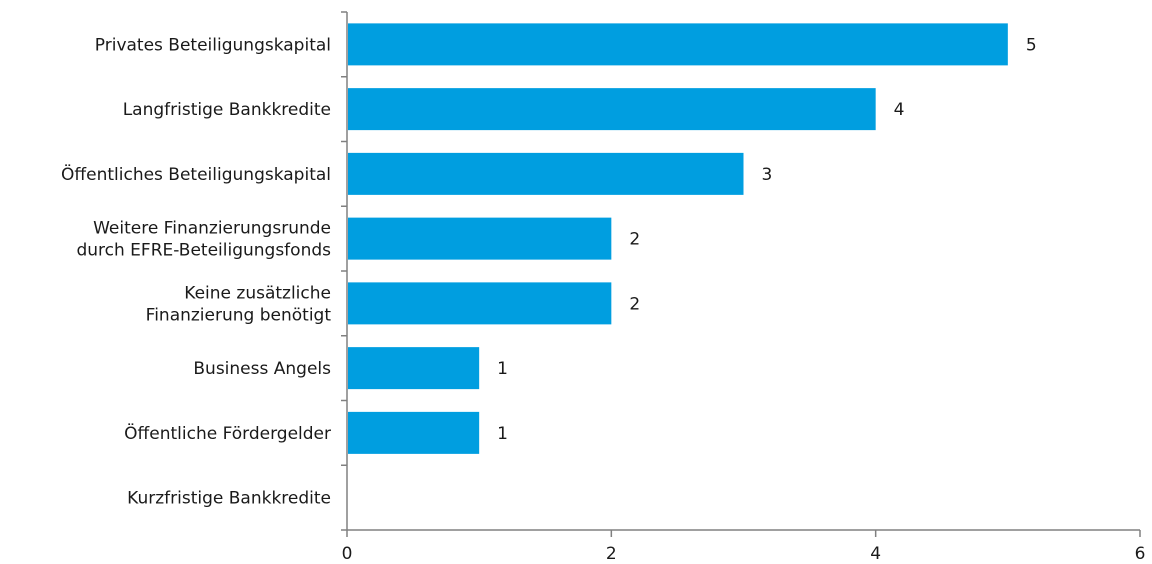  I want to click on data-label: 4, so click(899, 110).